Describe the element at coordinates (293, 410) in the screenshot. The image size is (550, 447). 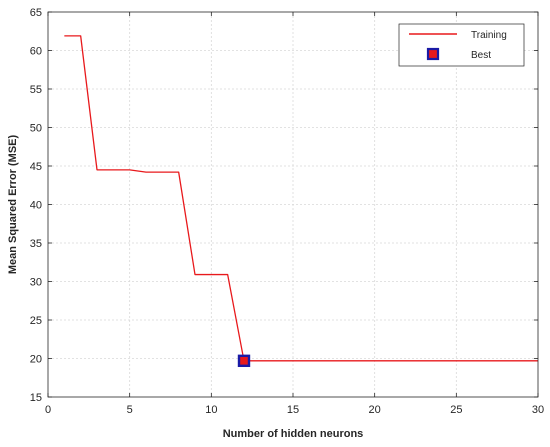
I see `x-tick-label: 15` at that location.